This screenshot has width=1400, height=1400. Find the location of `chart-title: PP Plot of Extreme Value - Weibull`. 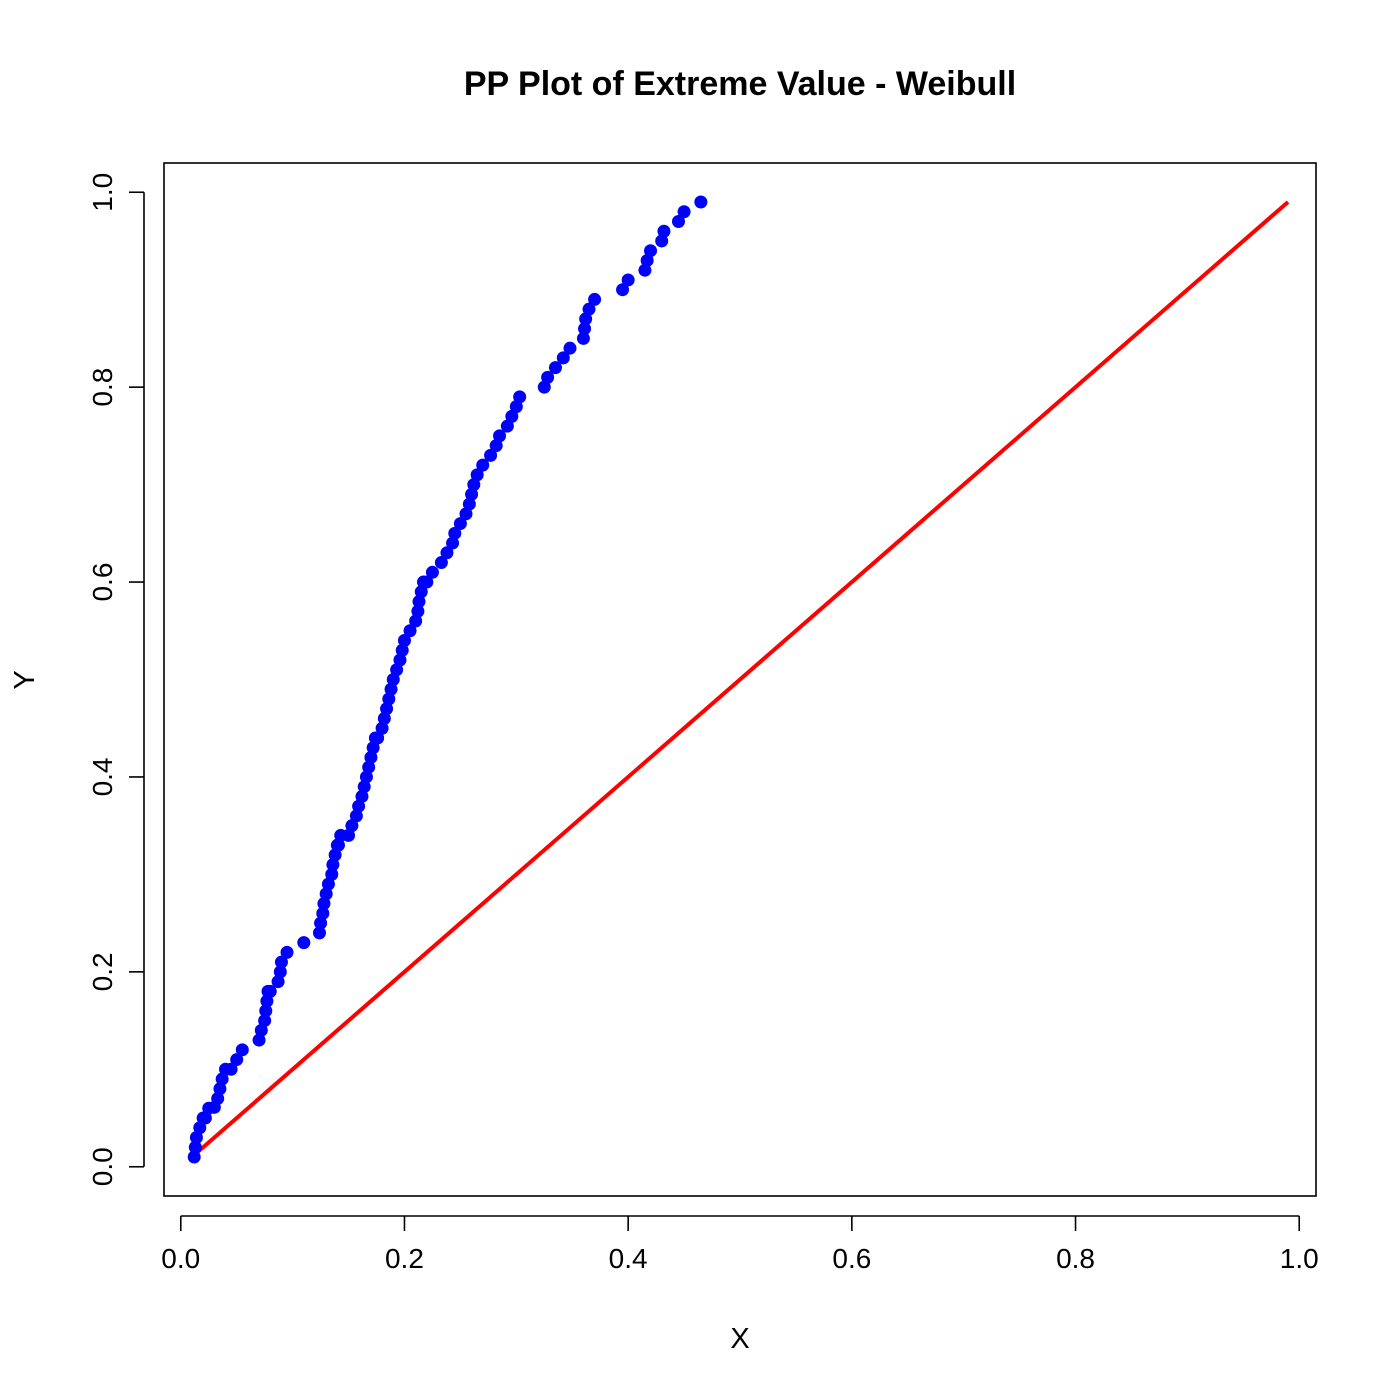

chart-title: PP Plot of Extreme Value - Weibull is located at coordinates (740, 84).